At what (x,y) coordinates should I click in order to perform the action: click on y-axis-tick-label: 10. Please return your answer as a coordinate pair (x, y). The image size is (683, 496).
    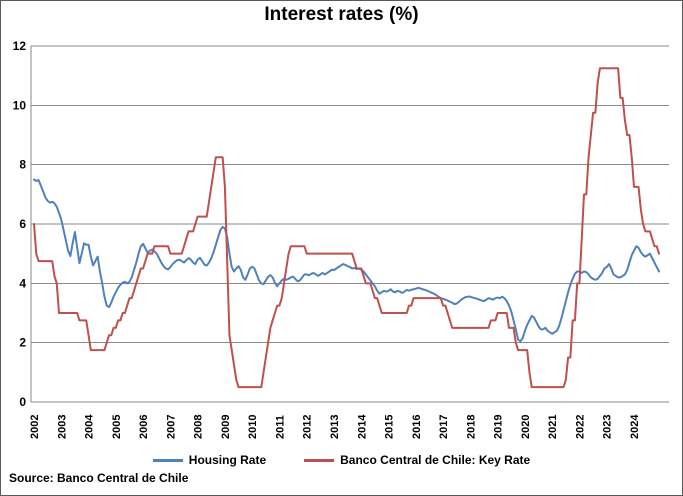
    Looking at the image, I should click on (20, 105).